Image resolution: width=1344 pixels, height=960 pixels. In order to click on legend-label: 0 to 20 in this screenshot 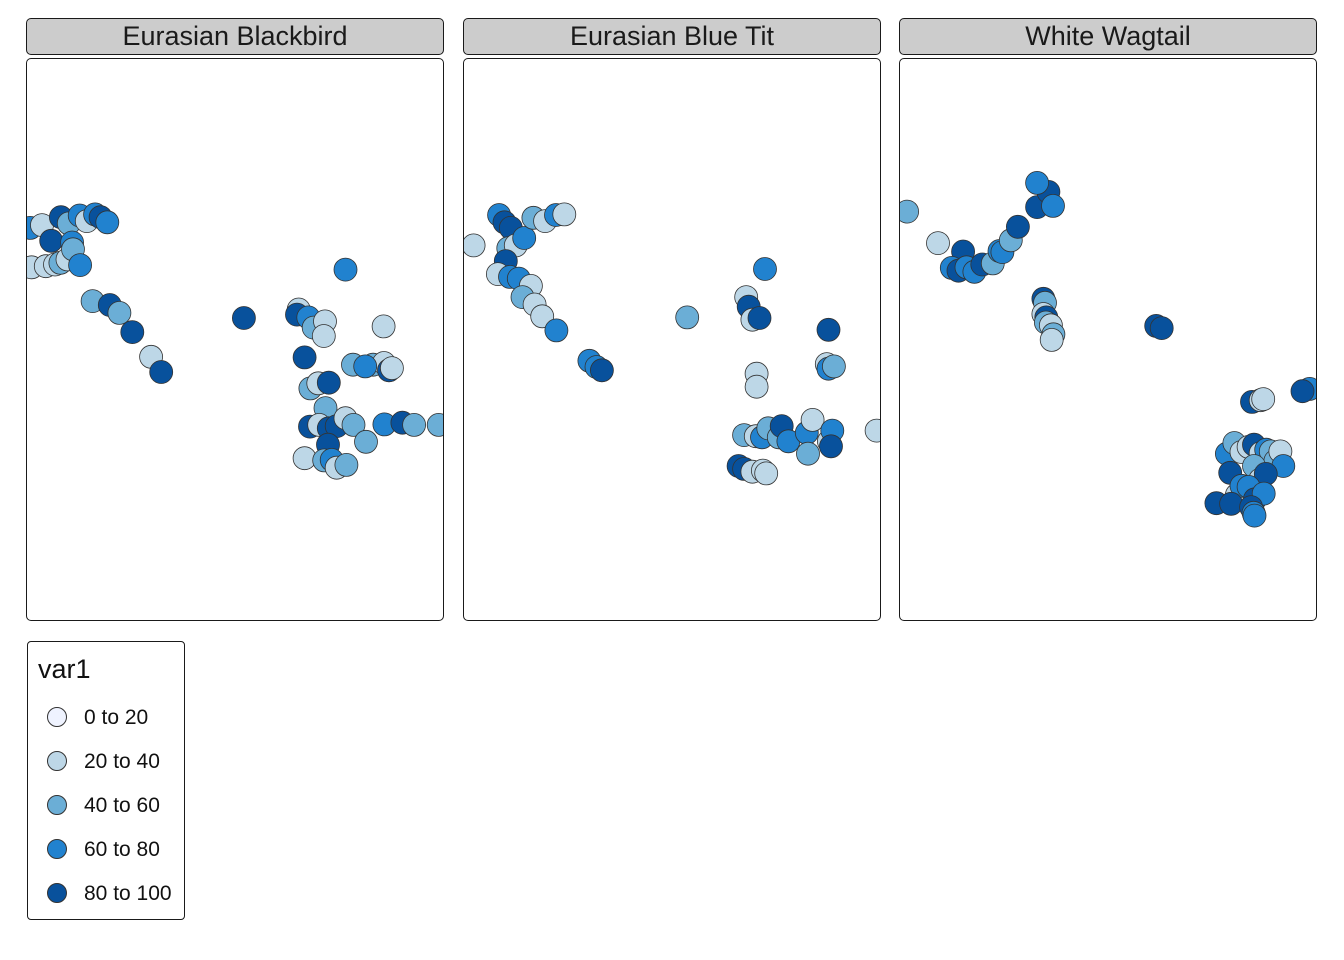, I will do `click(116, 717)`.